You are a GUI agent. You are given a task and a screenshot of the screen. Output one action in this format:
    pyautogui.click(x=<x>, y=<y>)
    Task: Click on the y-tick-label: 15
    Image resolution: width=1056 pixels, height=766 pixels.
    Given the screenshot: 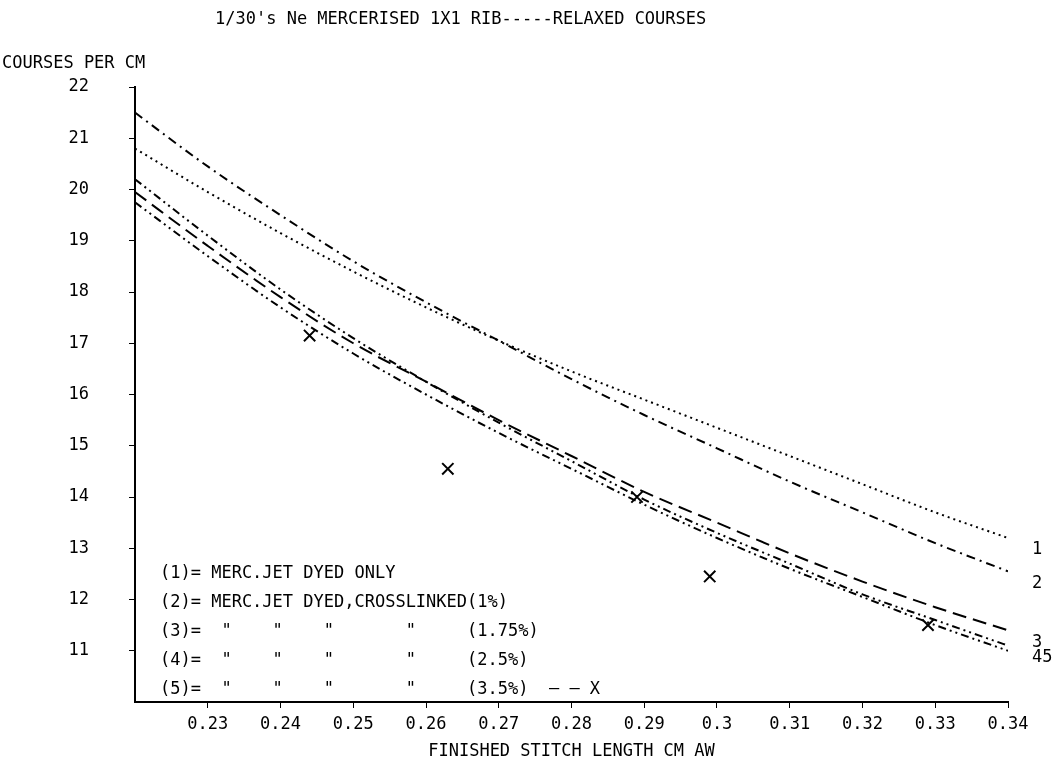 What is the action you would take?
    pyautogui.click(x=78, y=444)
    